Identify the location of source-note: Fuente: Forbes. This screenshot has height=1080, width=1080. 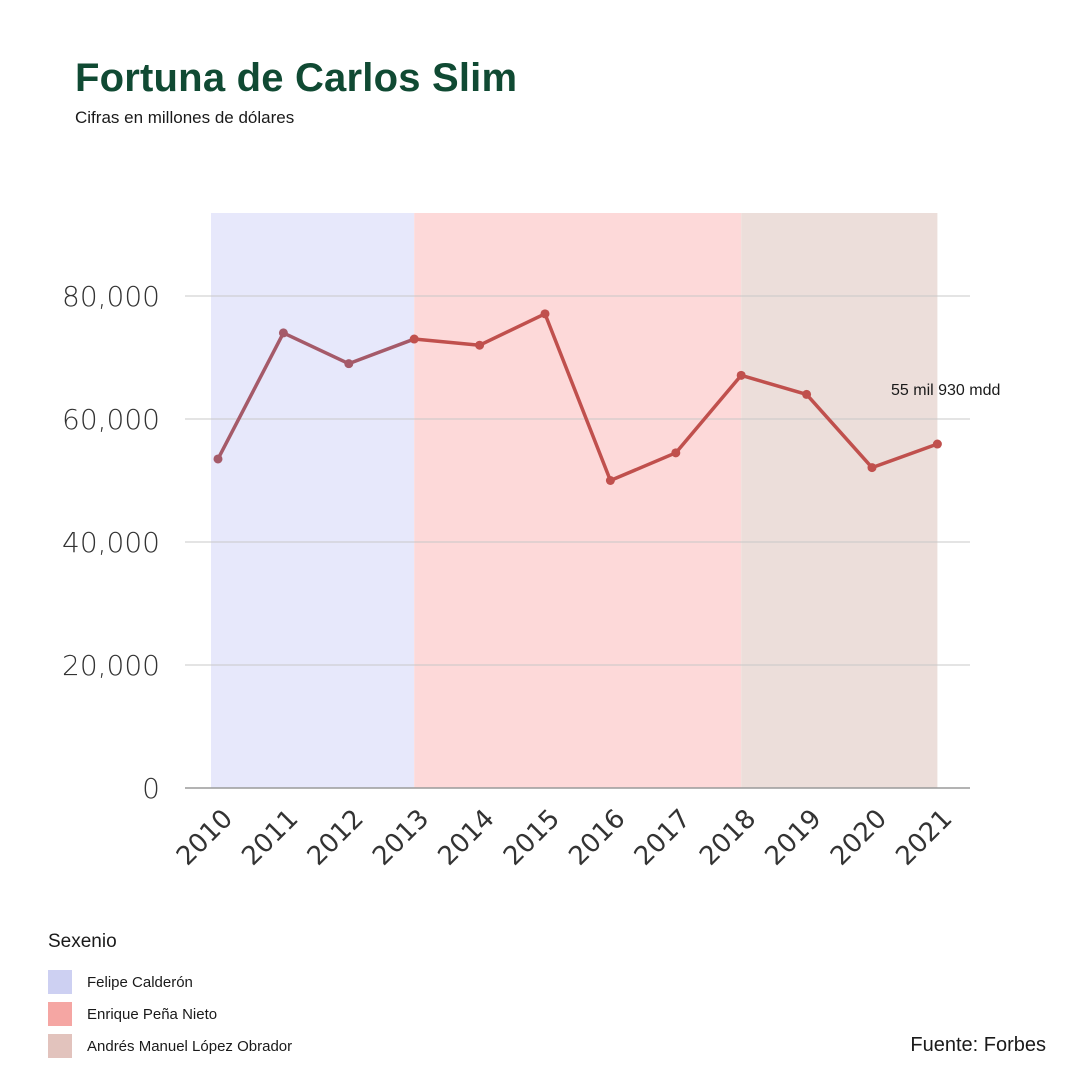
(978, 1045).